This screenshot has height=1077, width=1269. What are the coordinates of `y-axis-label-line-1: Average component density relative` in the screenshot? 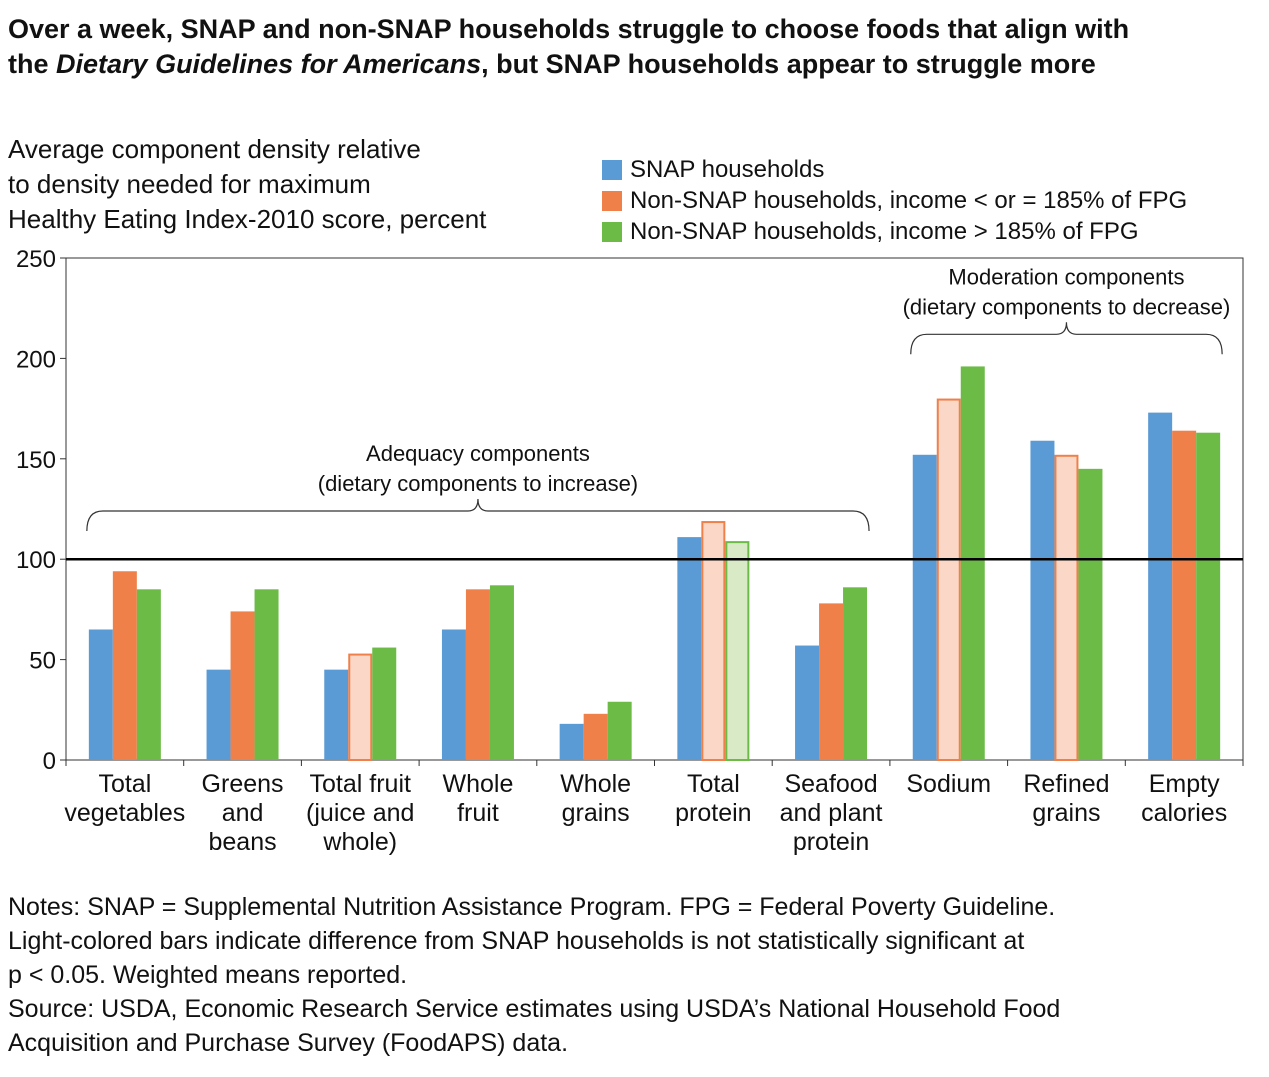 It's located at (214, 149).